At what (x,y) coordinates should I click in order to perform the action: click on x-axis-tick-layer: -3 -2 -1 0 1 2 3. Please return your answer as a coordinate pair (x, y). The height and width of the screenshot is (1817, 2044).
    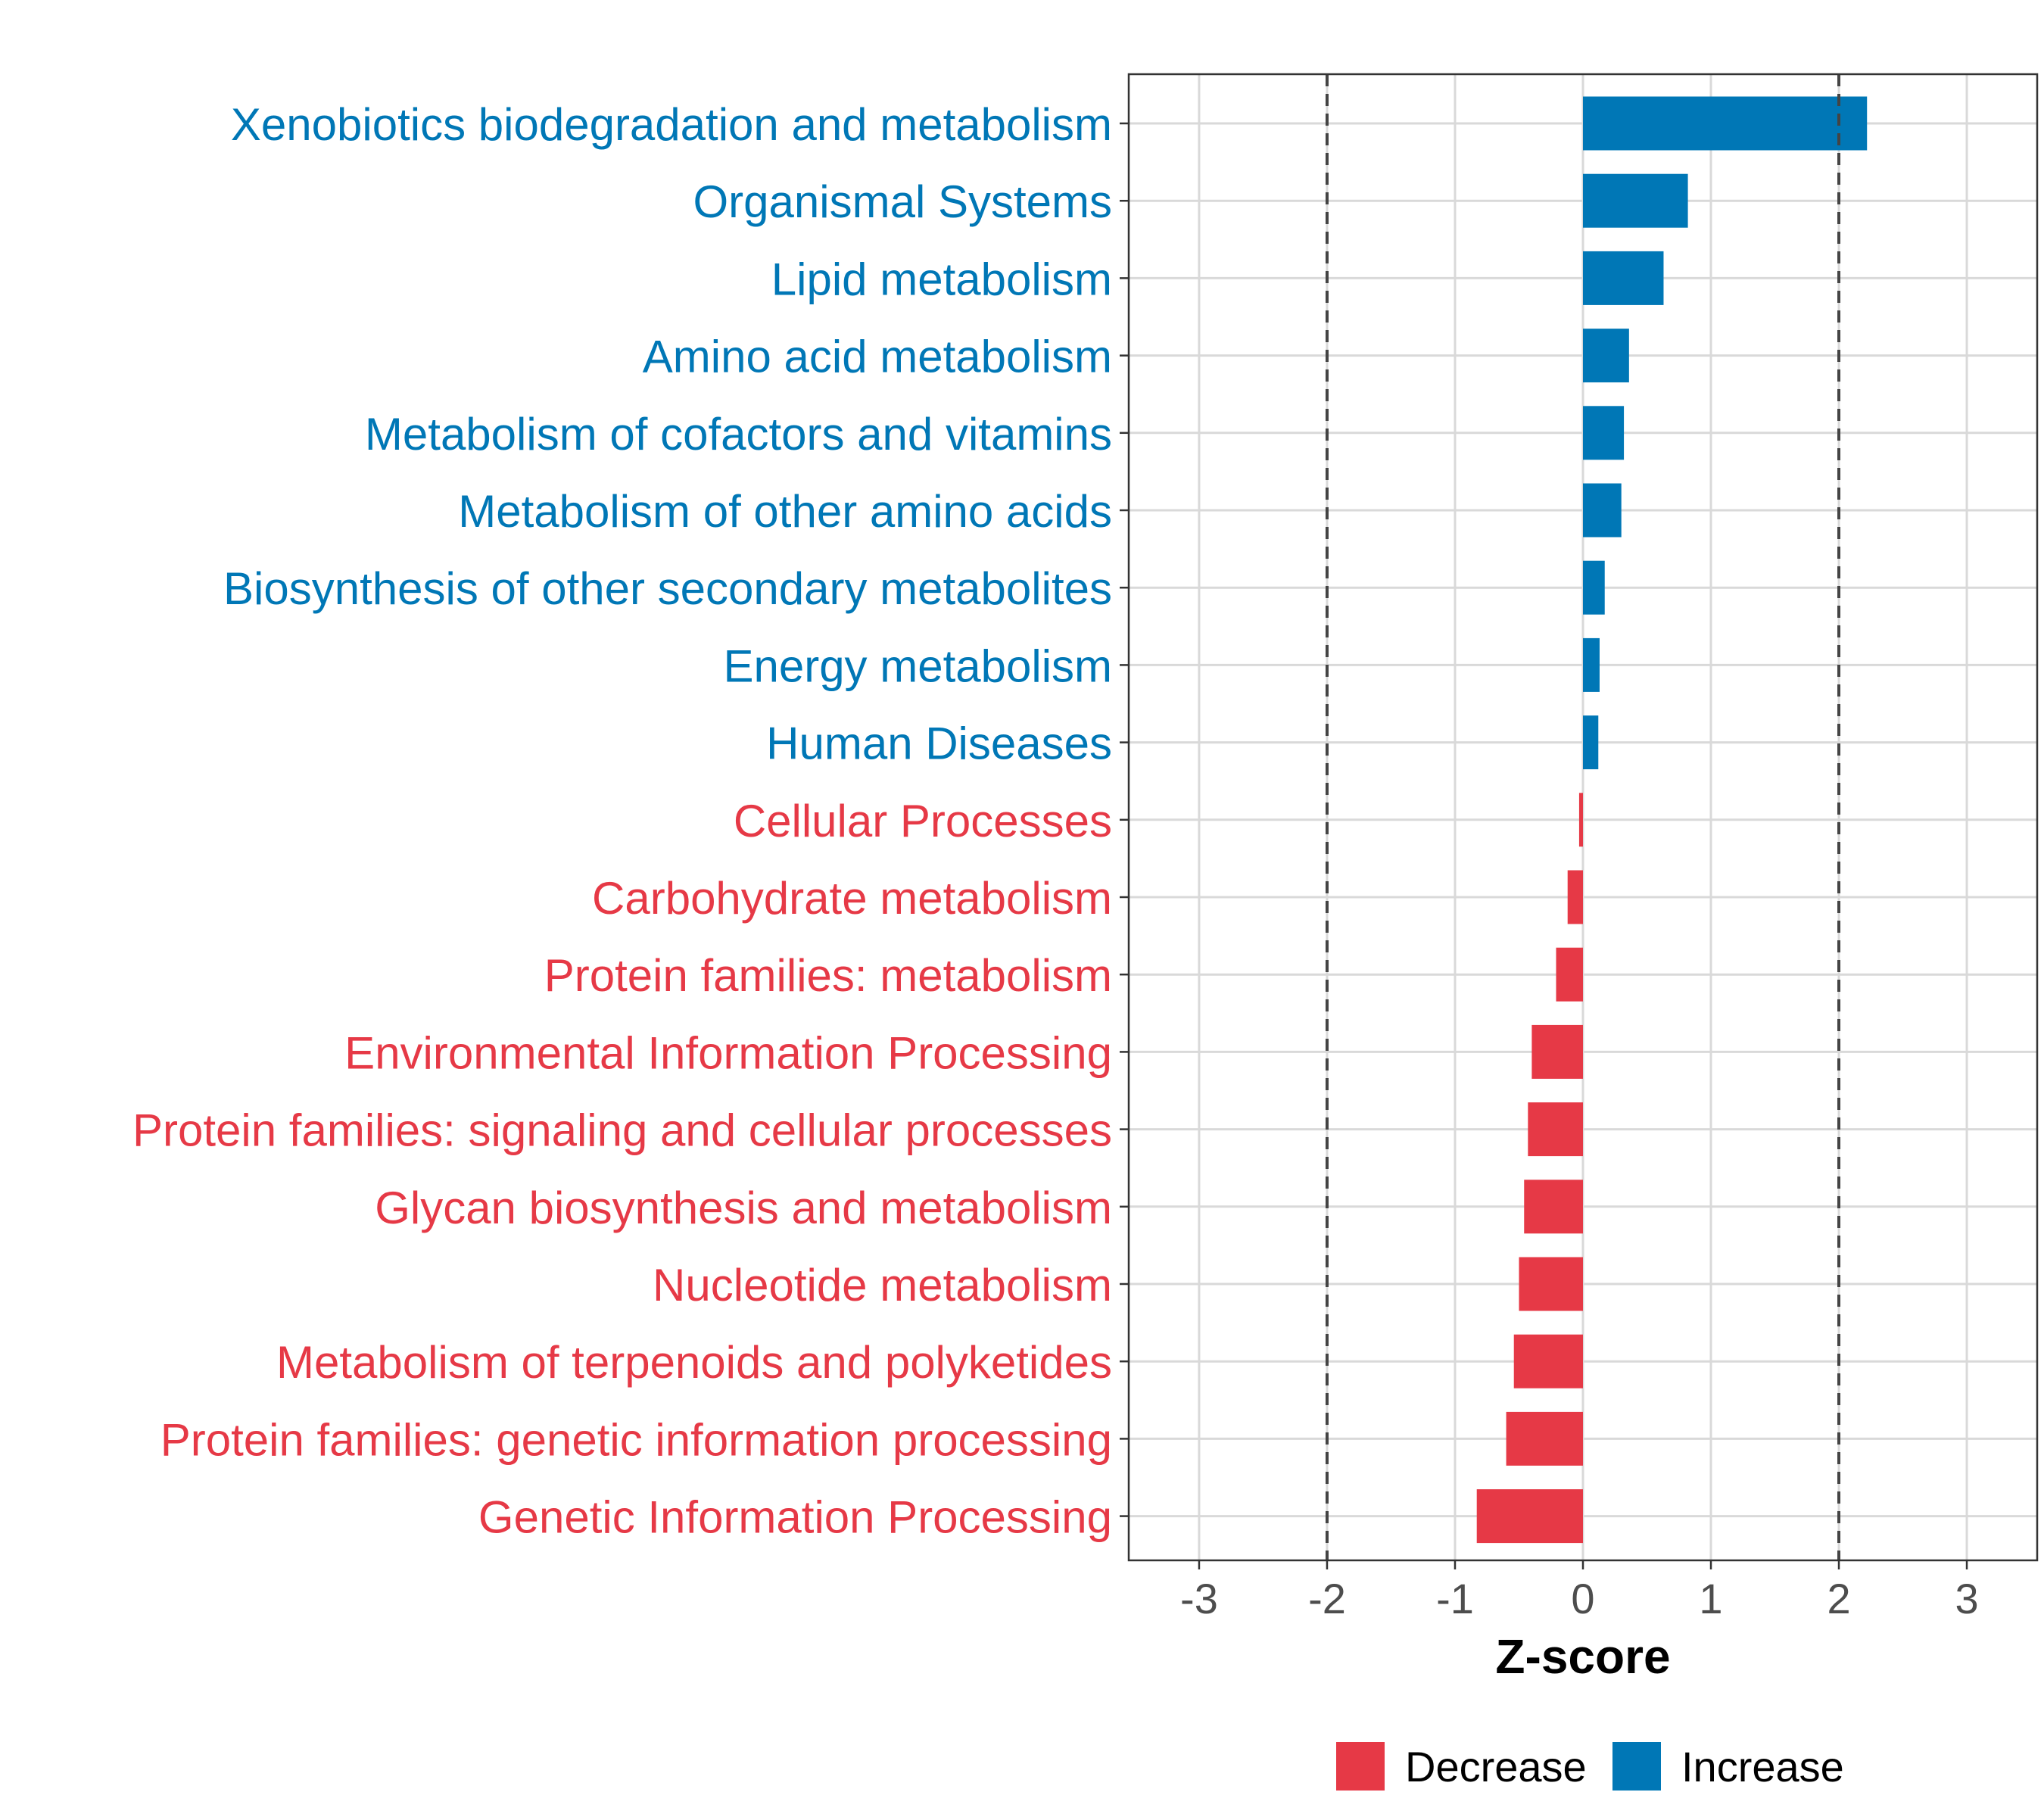
    Looking at the image, I should click on (1579, 1591).